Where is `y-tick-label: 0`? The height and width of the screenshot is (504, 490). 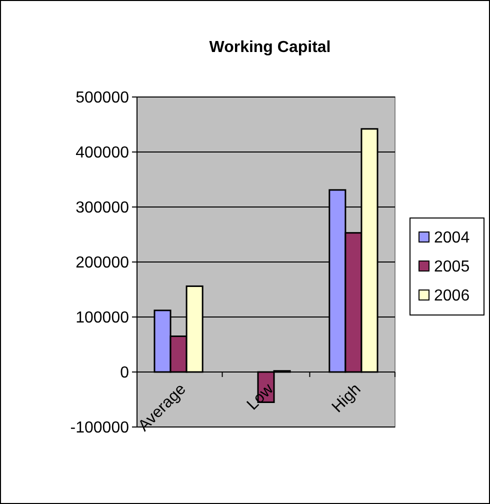 y-tick-label: 0 is located at coordinates (125, 373).